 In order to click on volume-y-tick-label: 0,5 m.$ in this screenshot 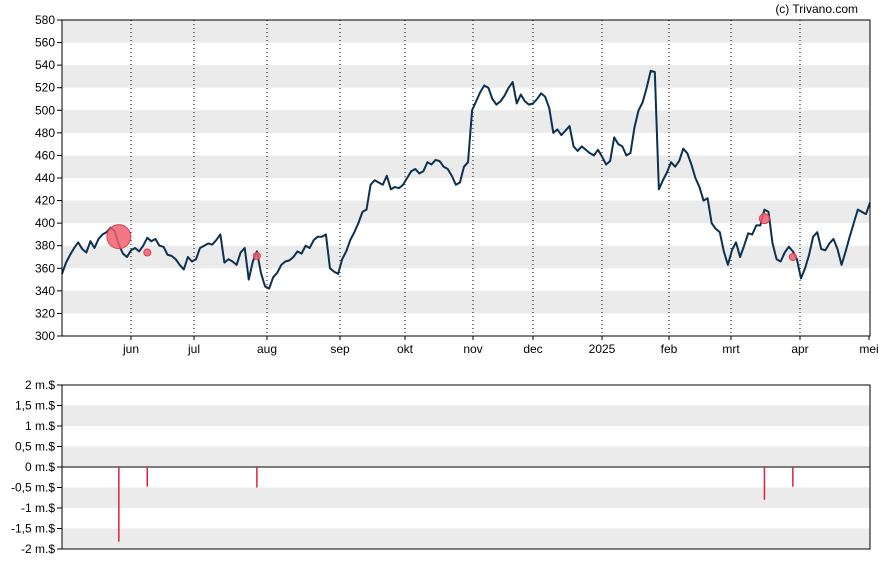, I will do `click(35, 447)`.